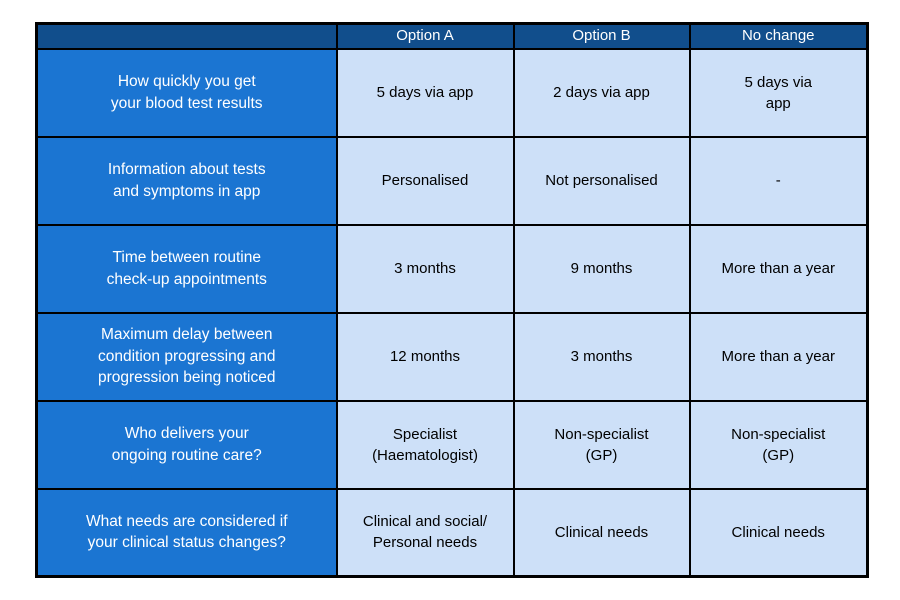 The image size is (900, 600). I want to click on cell-option-a: Personalised, so click(425, 180).